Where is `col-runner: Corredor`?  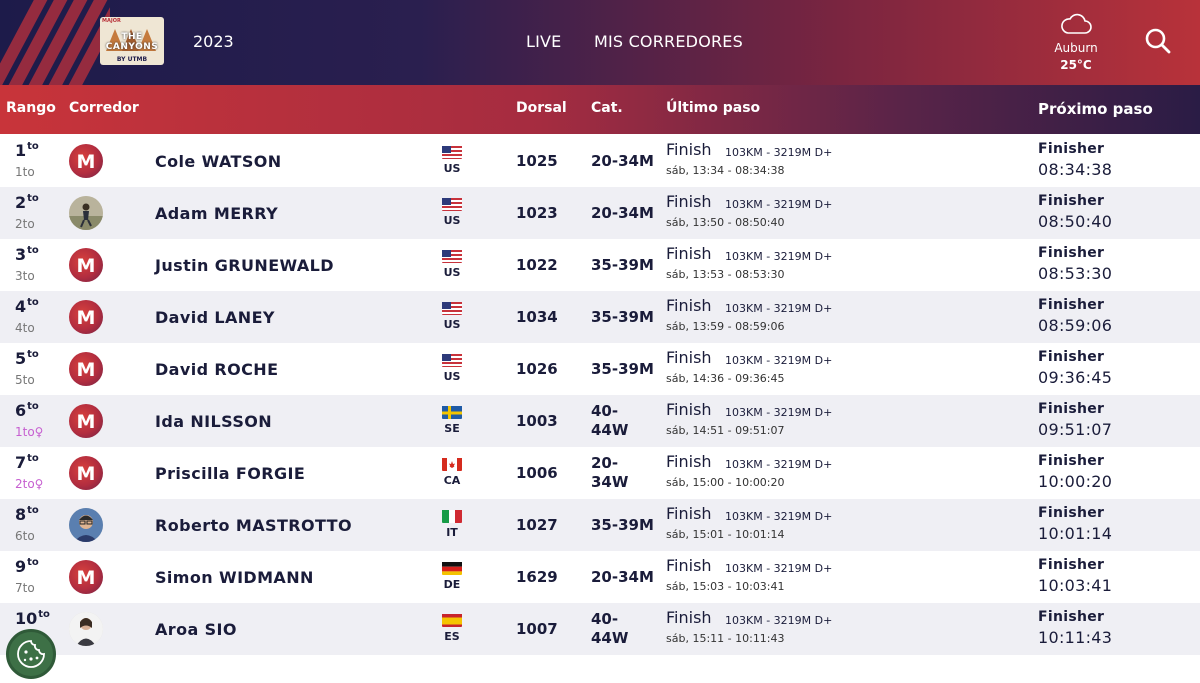 col-runner: Corredor is located at coordinates (104, 108).